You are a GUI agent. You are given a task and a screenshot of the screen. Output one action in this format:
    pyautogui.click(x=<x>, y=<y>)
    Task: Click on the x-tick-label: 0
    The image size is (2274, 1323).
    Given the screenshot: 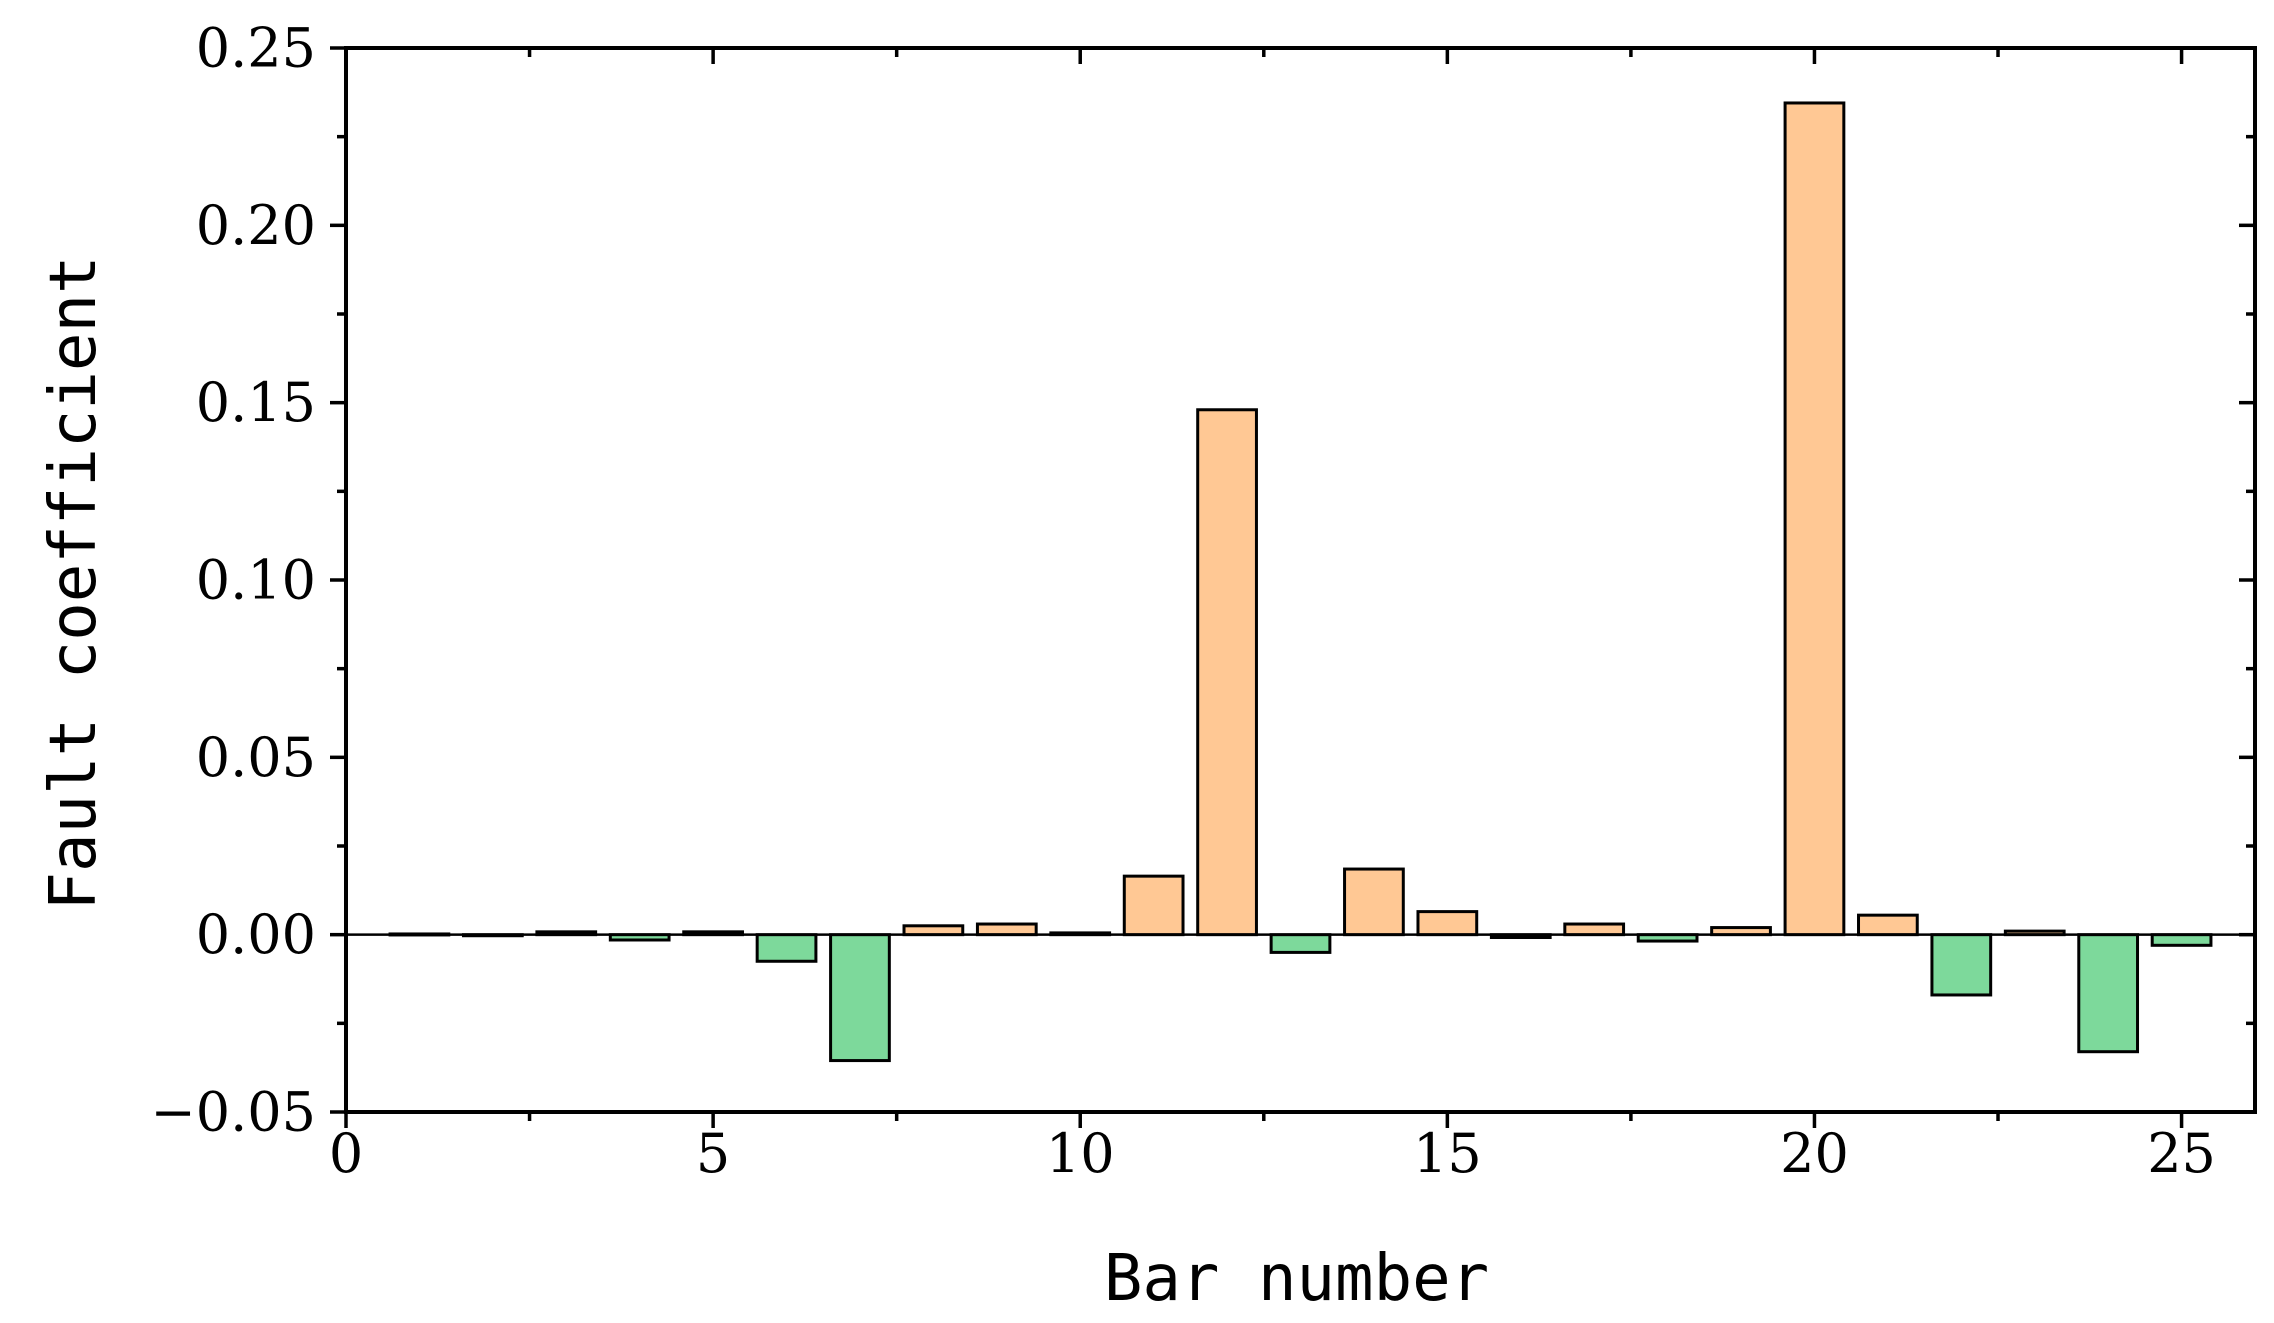 What is the action you would take?
    pyautogui.click(x=346, y=1153)
    